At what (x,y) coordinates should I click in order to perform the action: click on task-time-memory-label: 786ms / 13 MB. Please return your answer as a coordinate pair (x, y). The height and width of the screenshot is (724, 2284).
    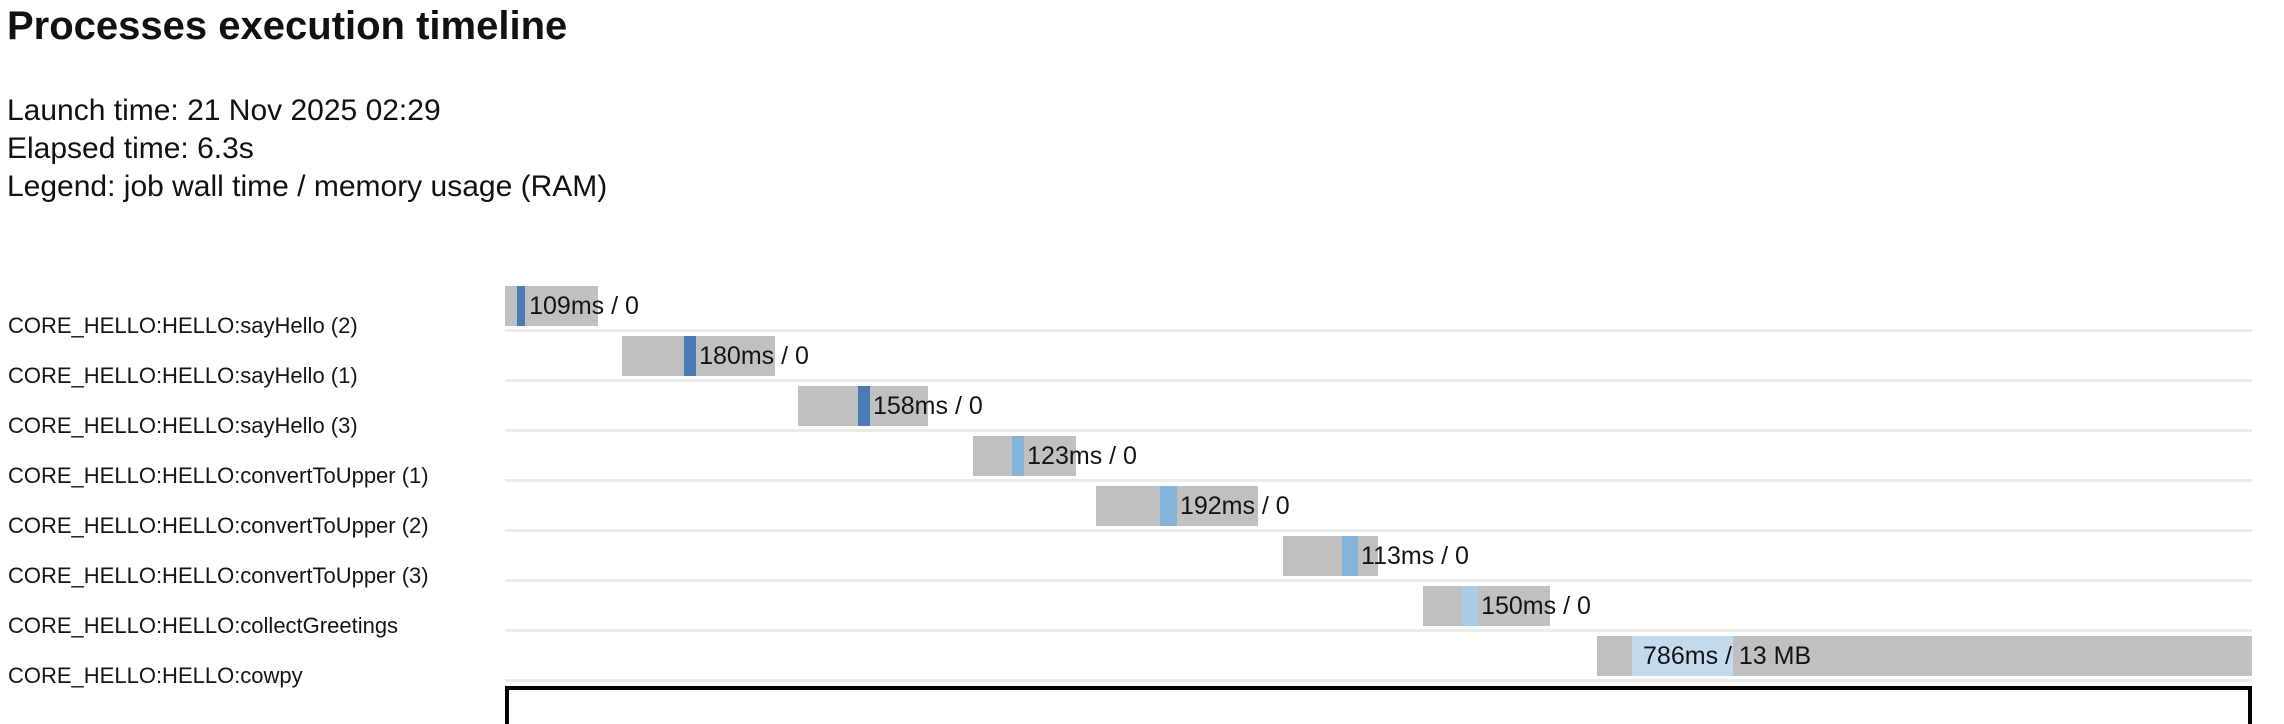
    Looking at the image, I should click on (1727, 656).